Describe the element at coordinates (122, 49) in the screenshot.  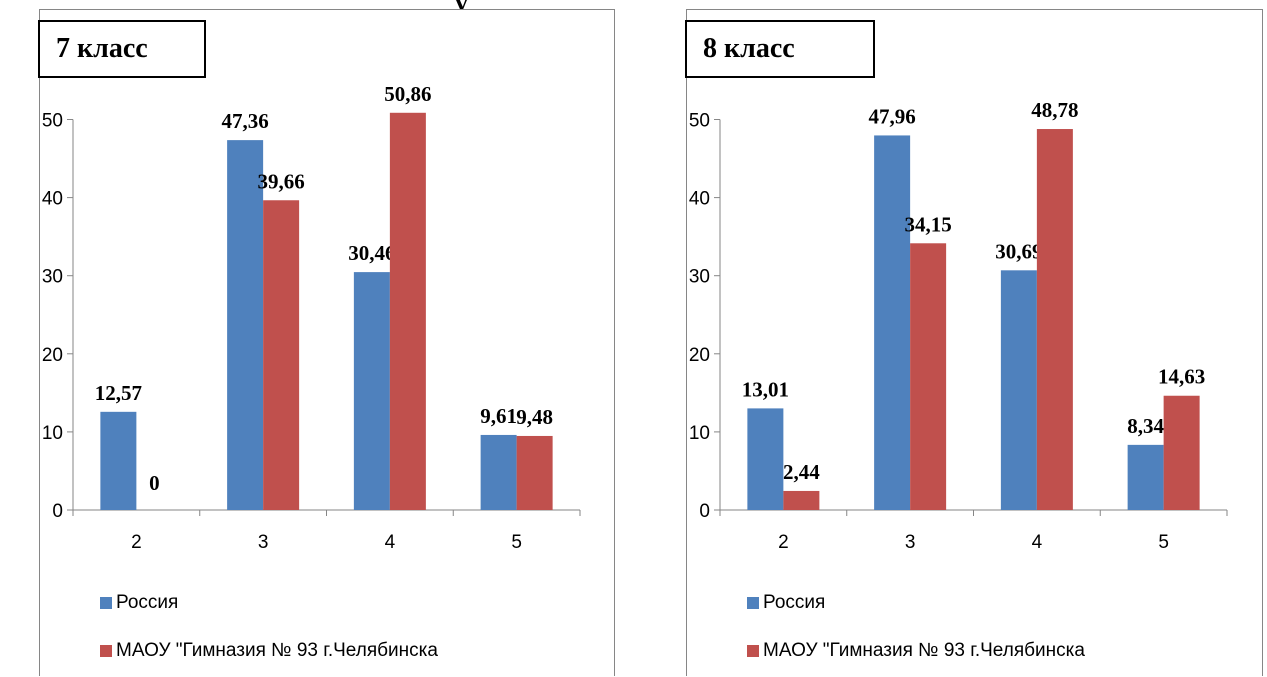
I see `chart-title: 7 класс` at that location.